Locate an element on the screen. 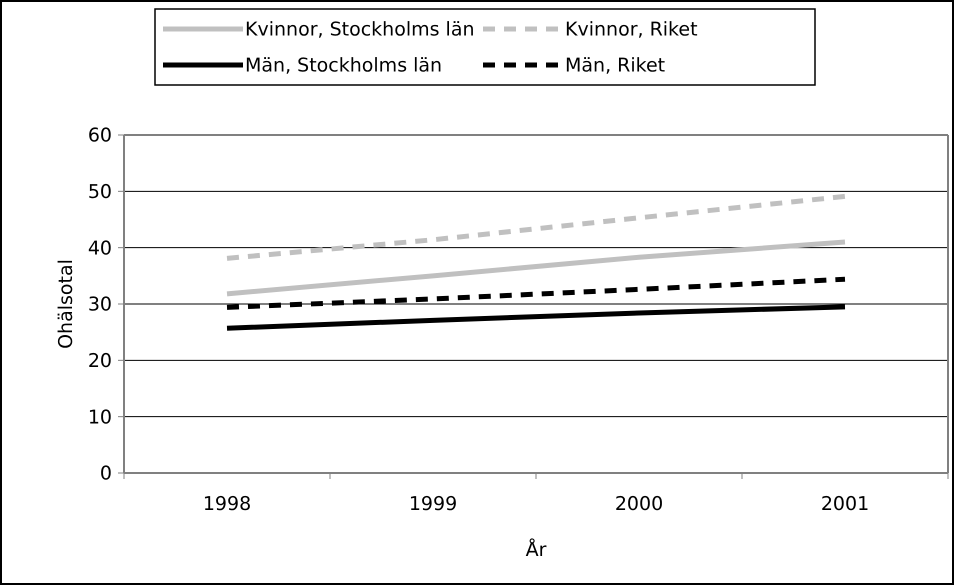 This screenshot has height=585, width=954. y-tick-label: 30 is located at coordinates (100, 305).